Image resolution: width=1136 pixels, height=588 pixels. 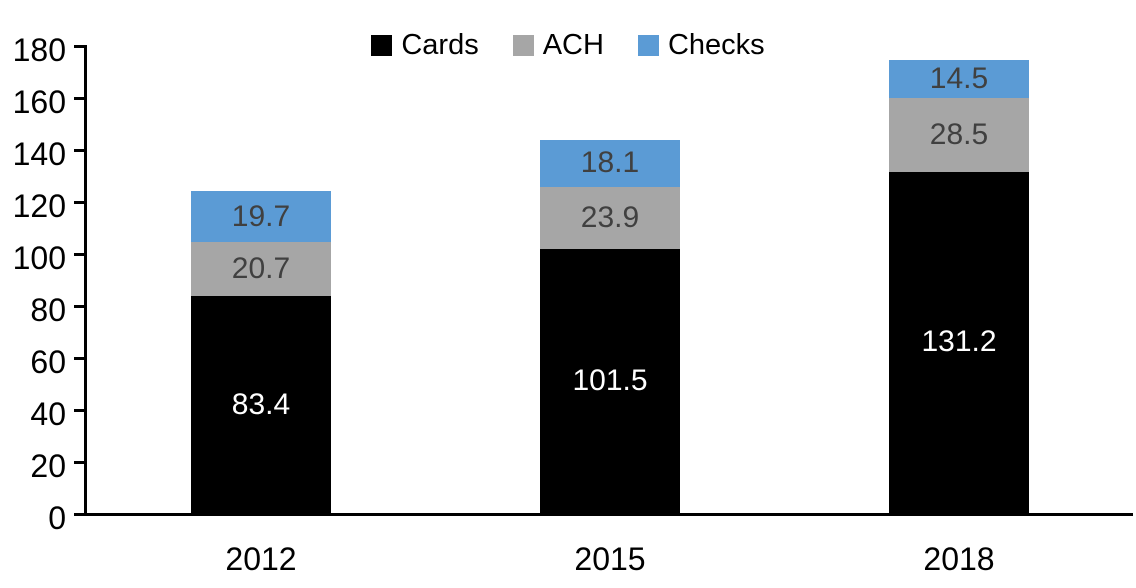 What do you see at coordinates (57, 518) in the screenshot?
I see `y-tick-label: 0` at bounding box center [57, 518].